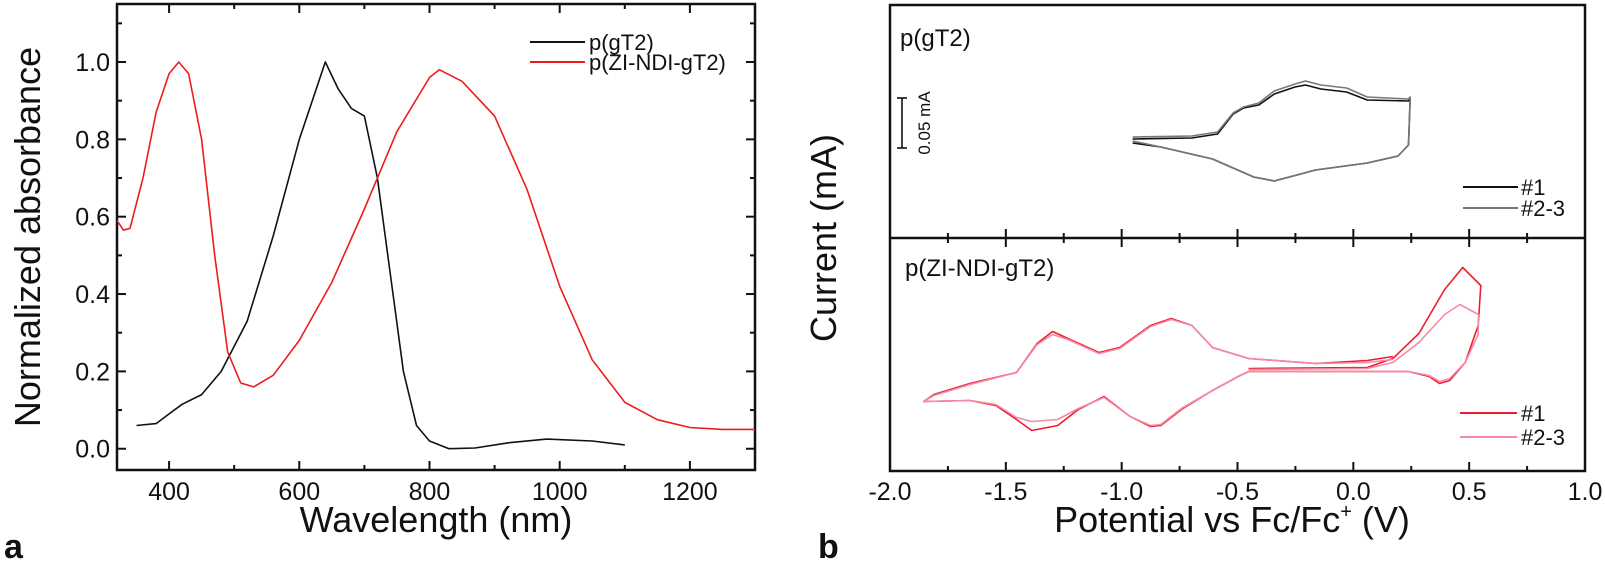 Image resolution: width=1605 pixels, height=565 pixels. Describe the element at coordinates (560, 492) in the screenshot. I see `x-tick-label: 1000` at that location.